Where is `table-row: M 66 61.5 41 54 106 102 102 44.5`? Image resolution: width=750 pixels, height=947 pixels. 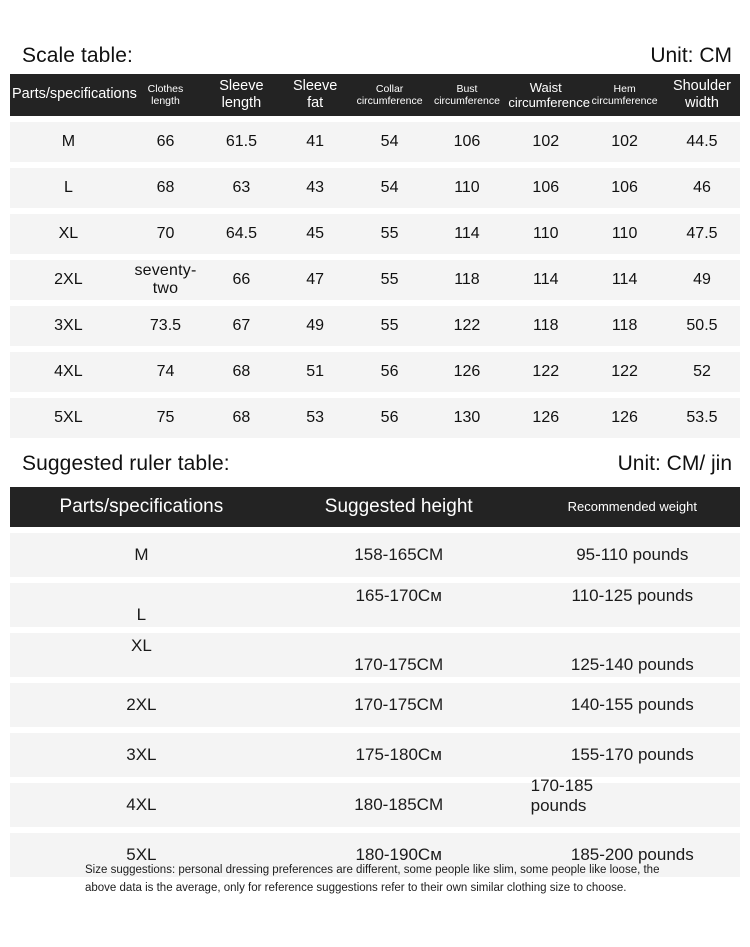 table-row: M 66 61.5 41 54 106 102 102 44.5 is located at coordinates (375, 142).